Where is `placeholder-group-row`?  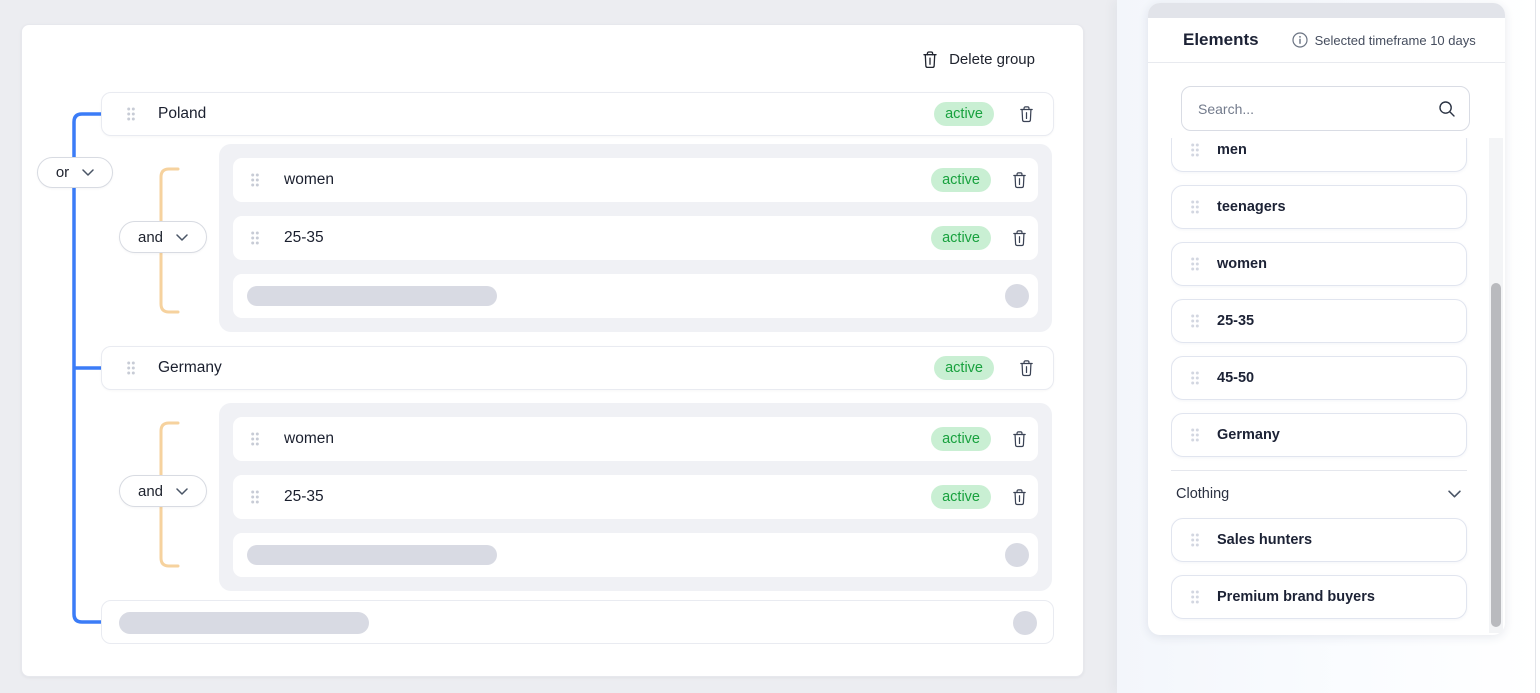
placeholder-group-row is located at coordinates (577, 622).